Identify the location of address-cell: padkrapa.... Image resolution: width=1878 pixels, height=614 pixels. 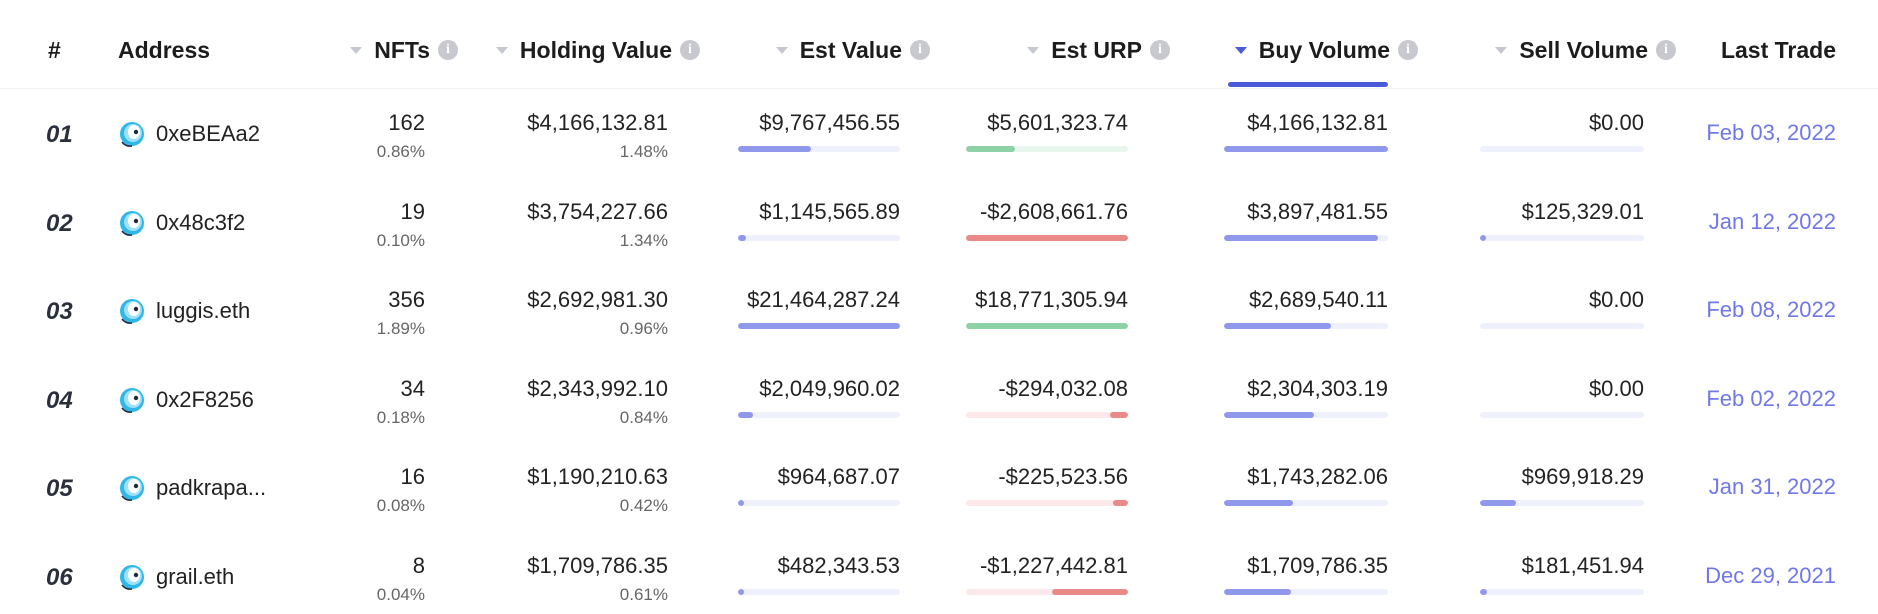
(192, 488).